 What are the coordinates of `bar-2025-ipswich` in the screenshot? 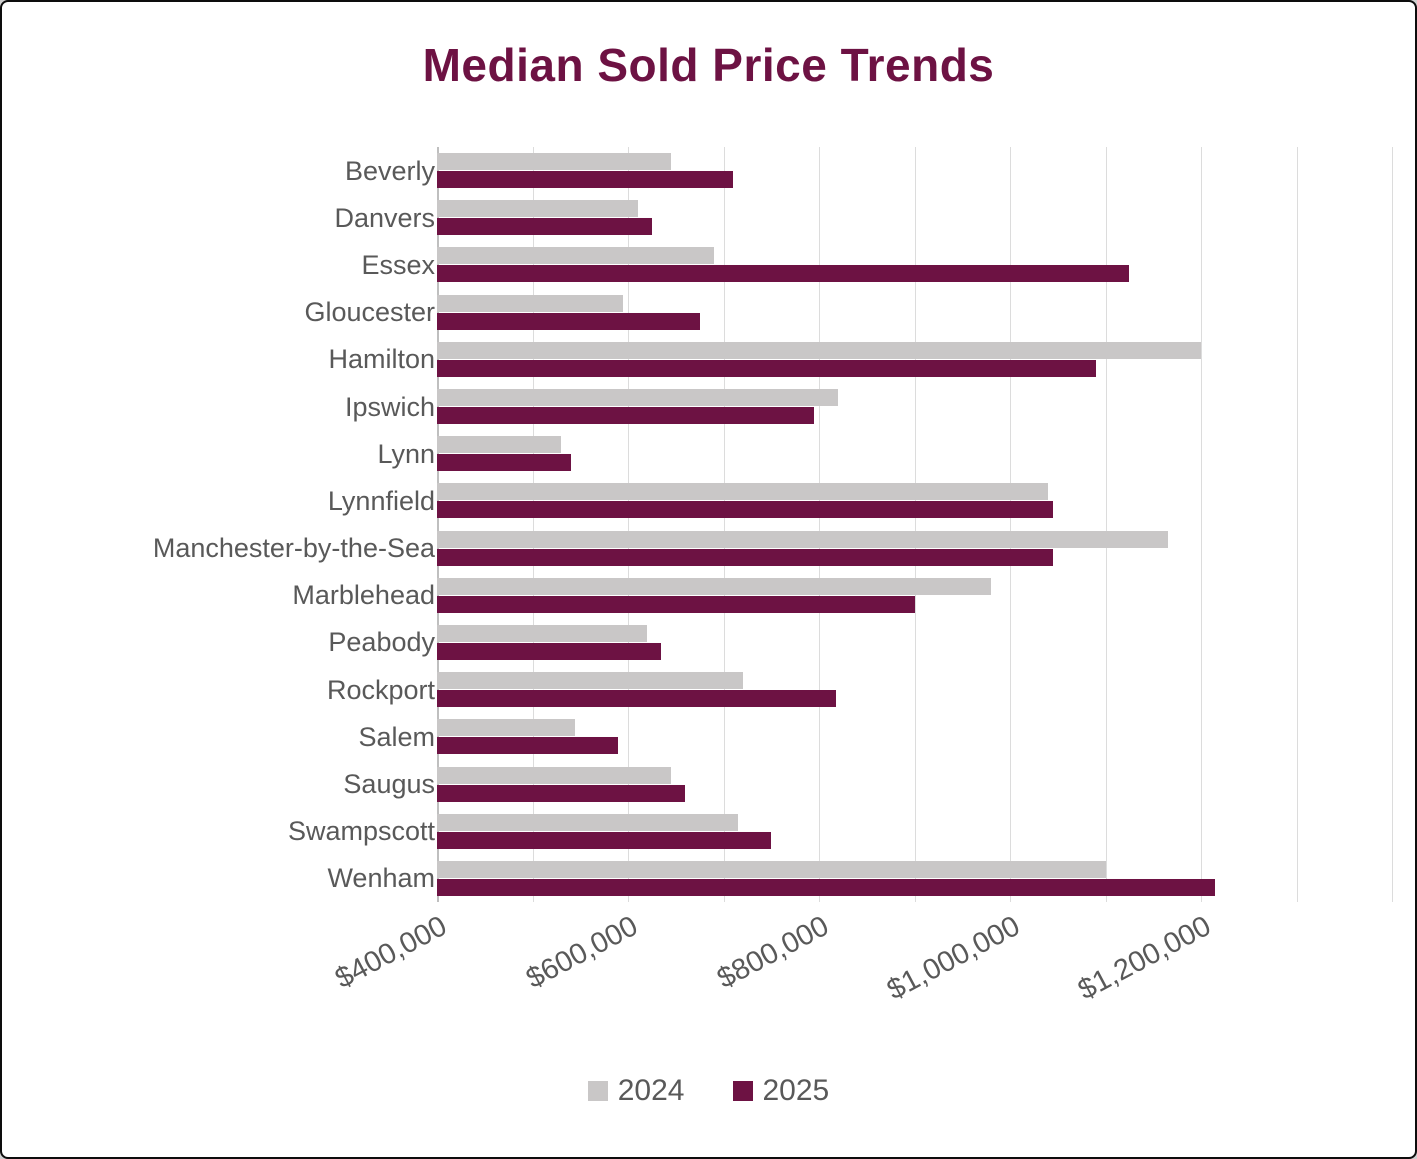 It's located at (626, 416).